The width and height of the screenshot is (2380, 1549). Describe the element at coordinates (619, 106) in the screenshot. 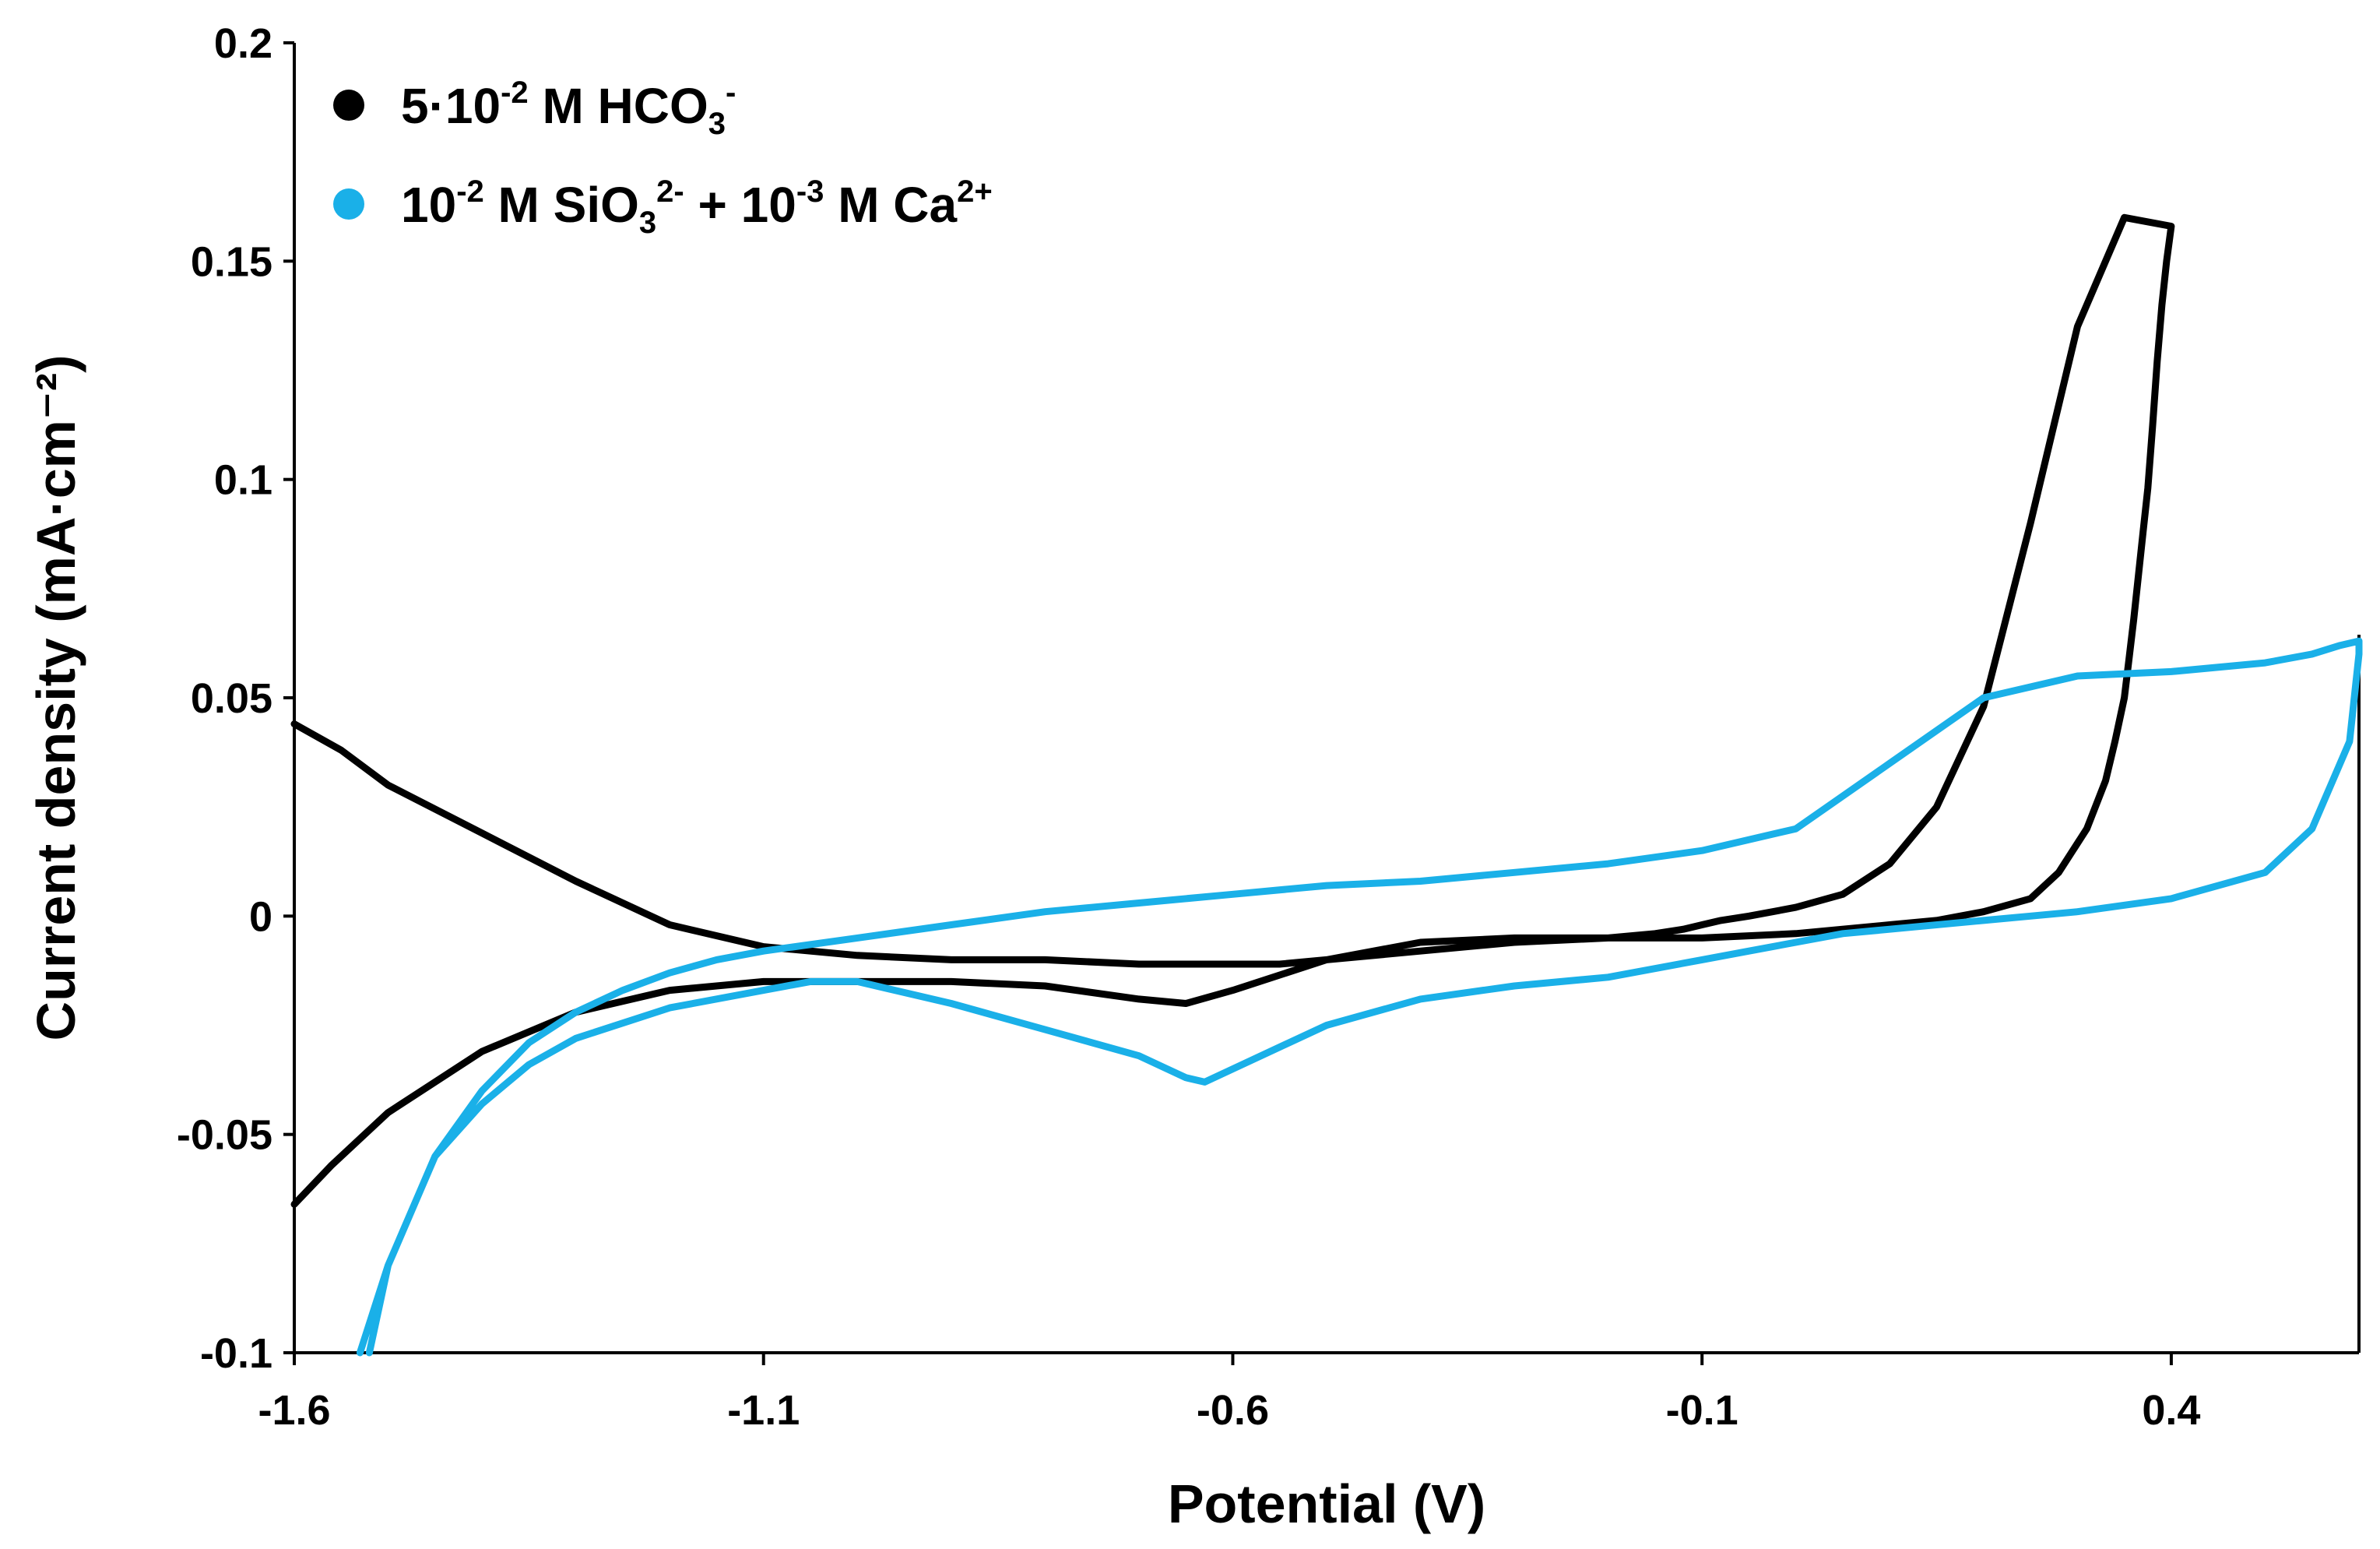

I see `legend-text-part: M HCO` at that location.